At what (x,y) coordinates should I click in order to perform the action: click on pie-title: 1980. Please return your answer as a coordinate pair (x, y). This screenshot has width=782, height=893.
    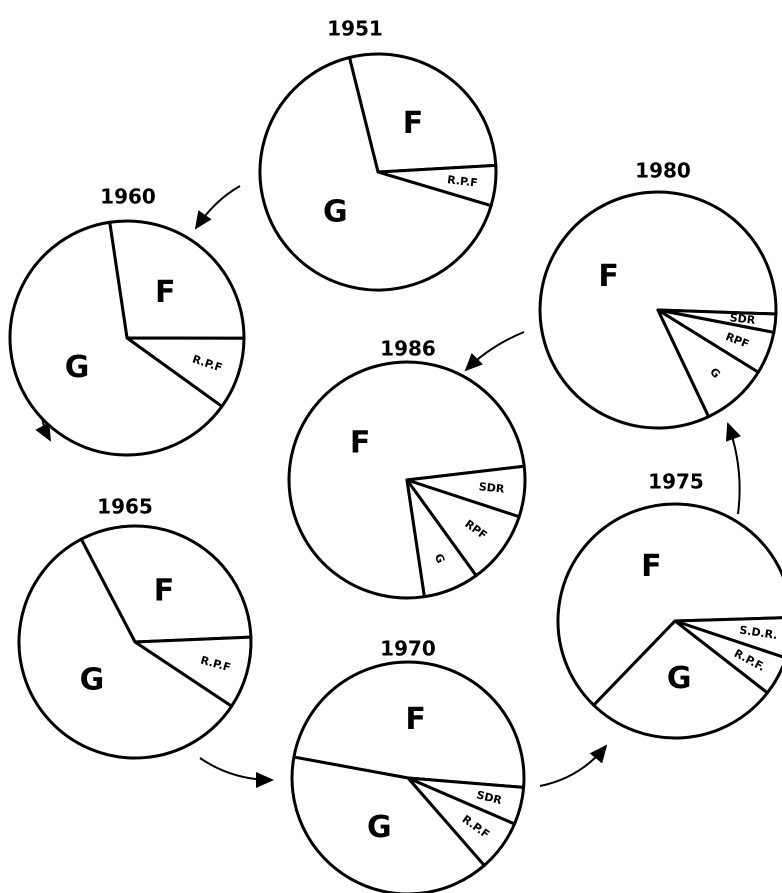
    Looking at the image, I should click on (663, 171).